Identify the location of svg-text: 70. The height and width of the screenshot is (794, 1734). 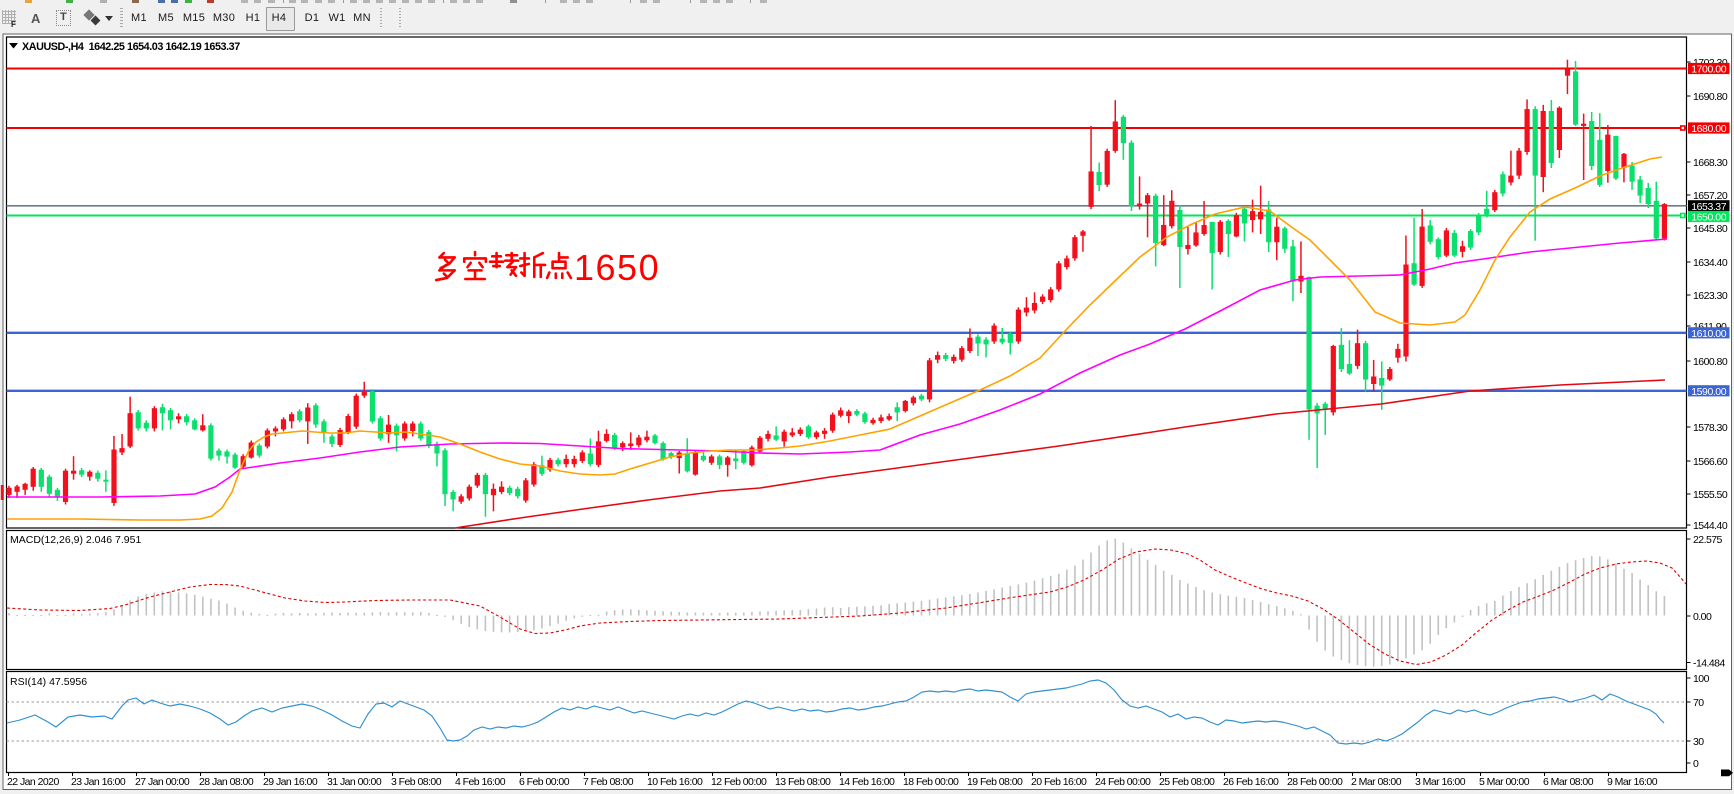
(1698, 703).